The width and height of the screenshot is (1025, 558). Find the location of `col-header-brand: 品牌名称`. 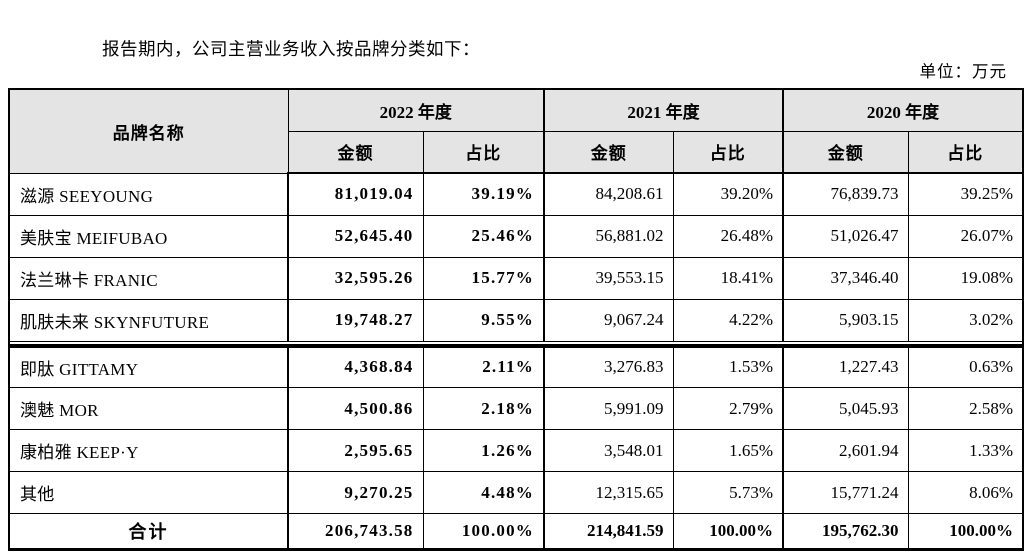

col-header-brand: 品牌名称 is located at coordinates (148, 131).